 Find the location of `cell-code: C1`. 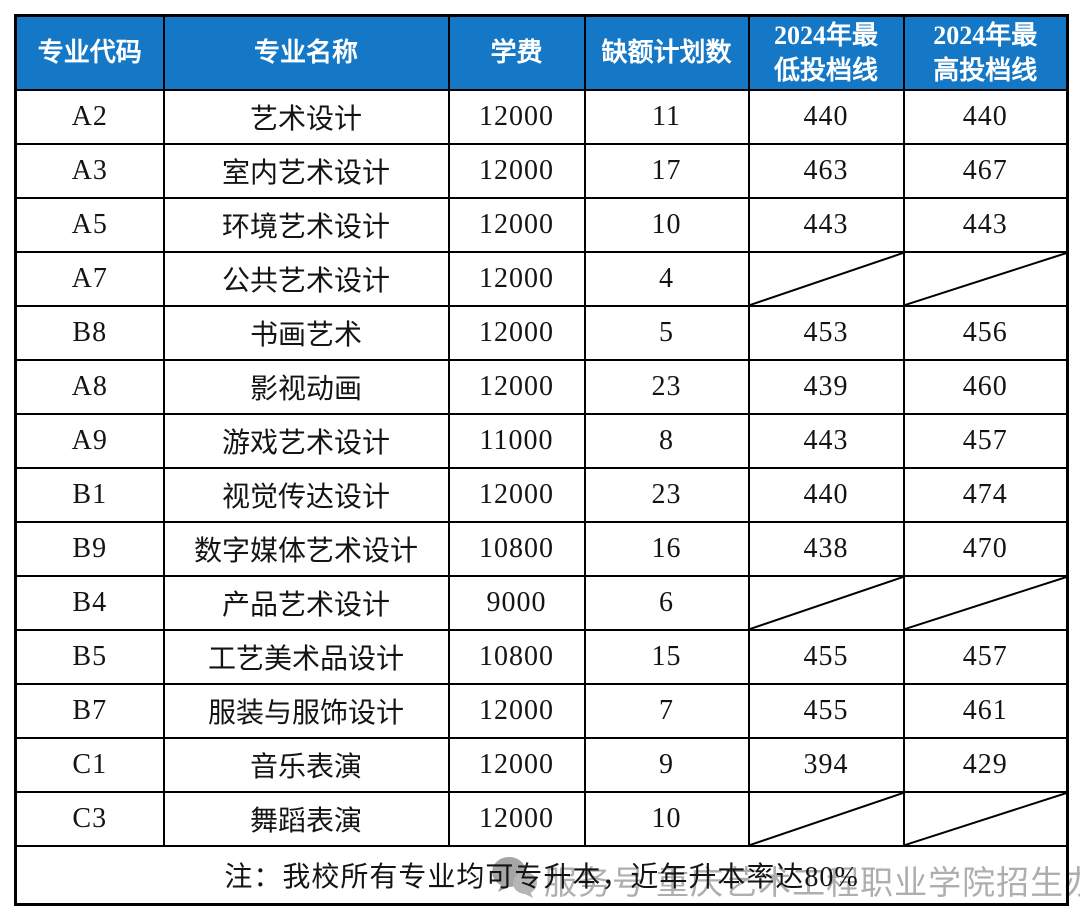

cell-code: C1 is located at coordinates (89, 765).